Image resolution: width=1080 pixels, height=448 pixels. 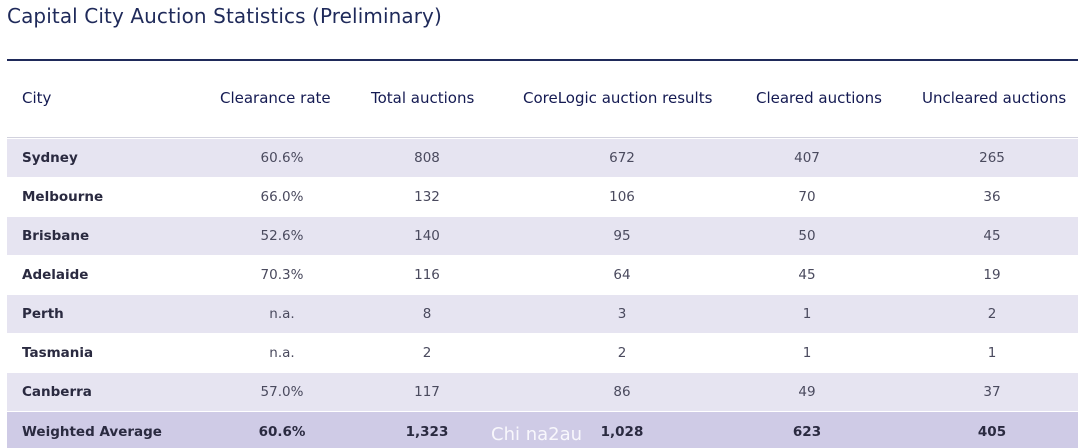 I want to click on column-header-city: City, so click(x=37, y=98).